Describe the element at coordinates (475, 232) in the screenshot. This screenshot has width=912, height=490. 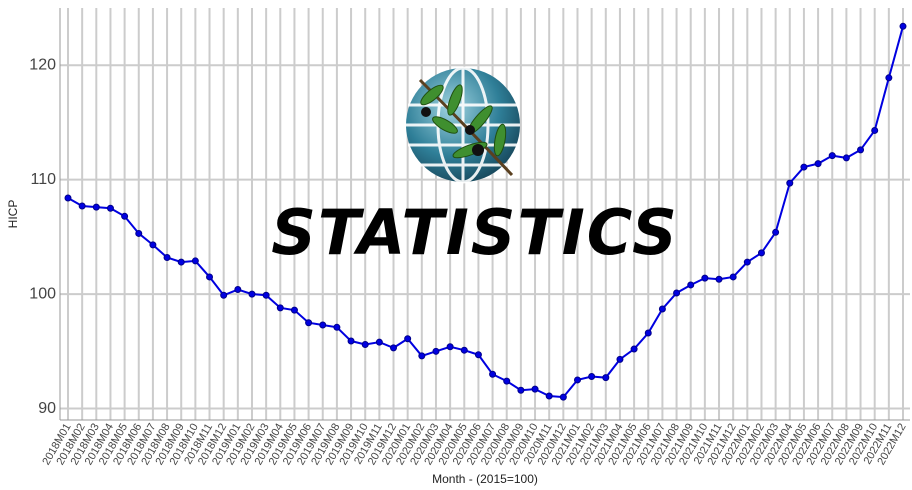
I see `watermark: STATISTICS` at that location.